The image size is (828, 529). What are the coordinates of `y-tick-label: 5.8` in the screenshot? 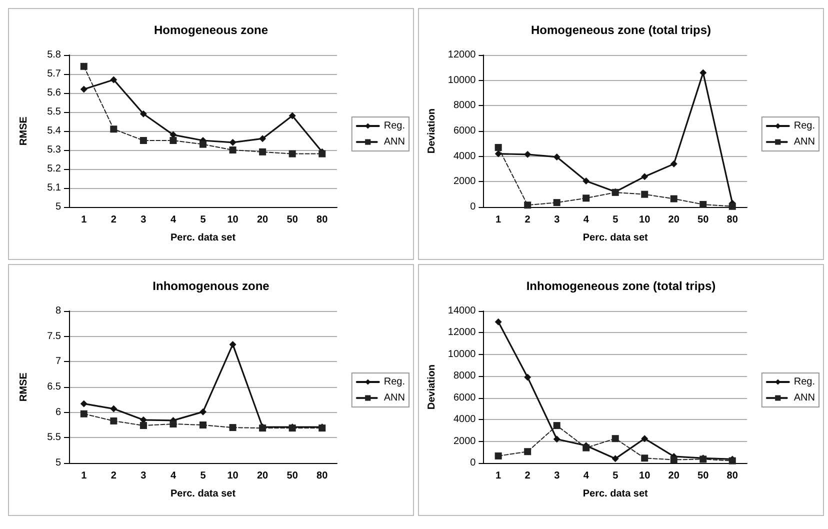 It's located at (54, 55).